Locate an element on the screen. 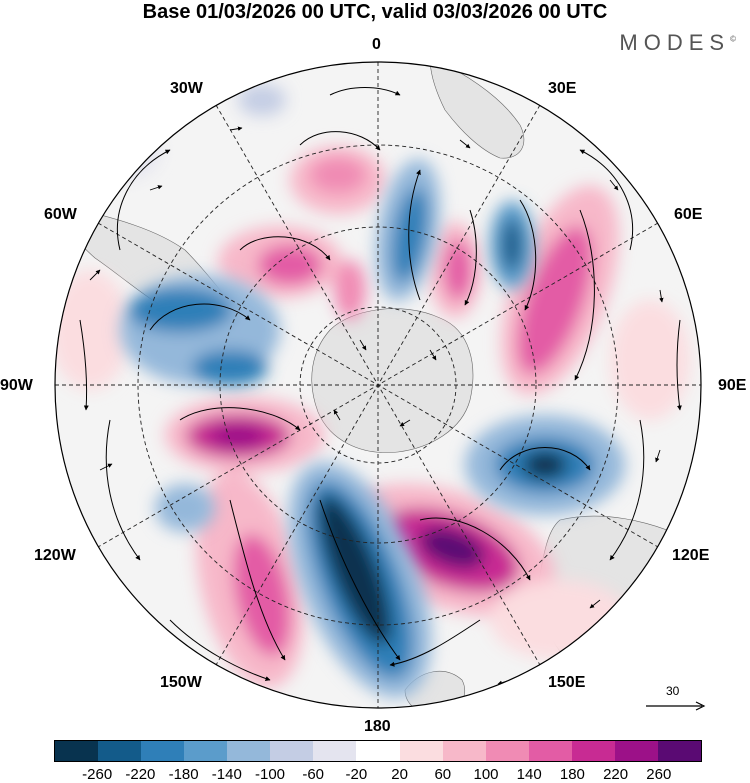 The width and height of the screenshot is (750, 783). colorbar-tick-label: -60 is located at coordinates (313, 774).